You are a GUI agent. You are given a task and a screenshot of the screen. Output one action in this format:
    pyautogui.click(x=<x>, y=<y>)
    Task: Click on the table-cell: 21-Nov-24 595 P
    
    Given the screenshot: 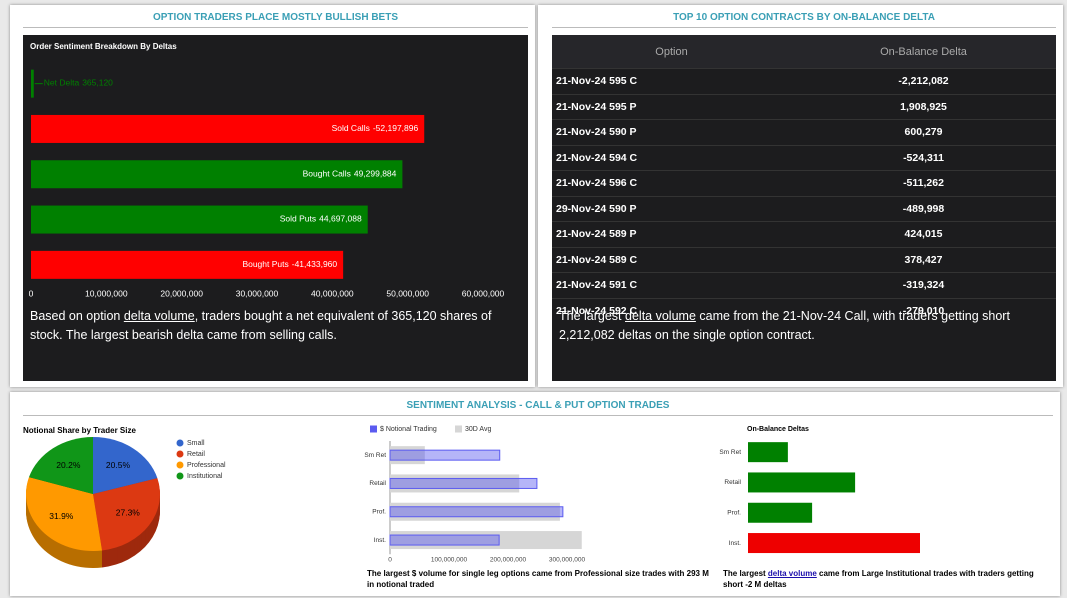 What is the action you would take?
    pyautogui.click(x=671, y=106)
    